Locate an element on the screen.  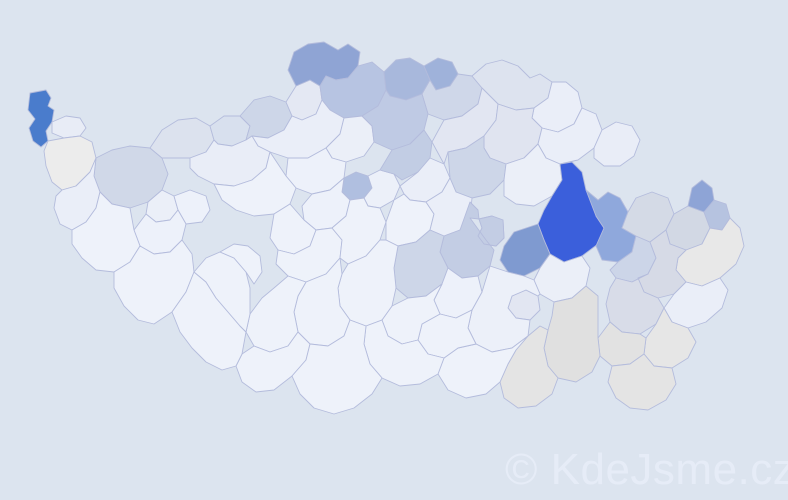
district-benesov-extra is located at coordinates (241, 264).